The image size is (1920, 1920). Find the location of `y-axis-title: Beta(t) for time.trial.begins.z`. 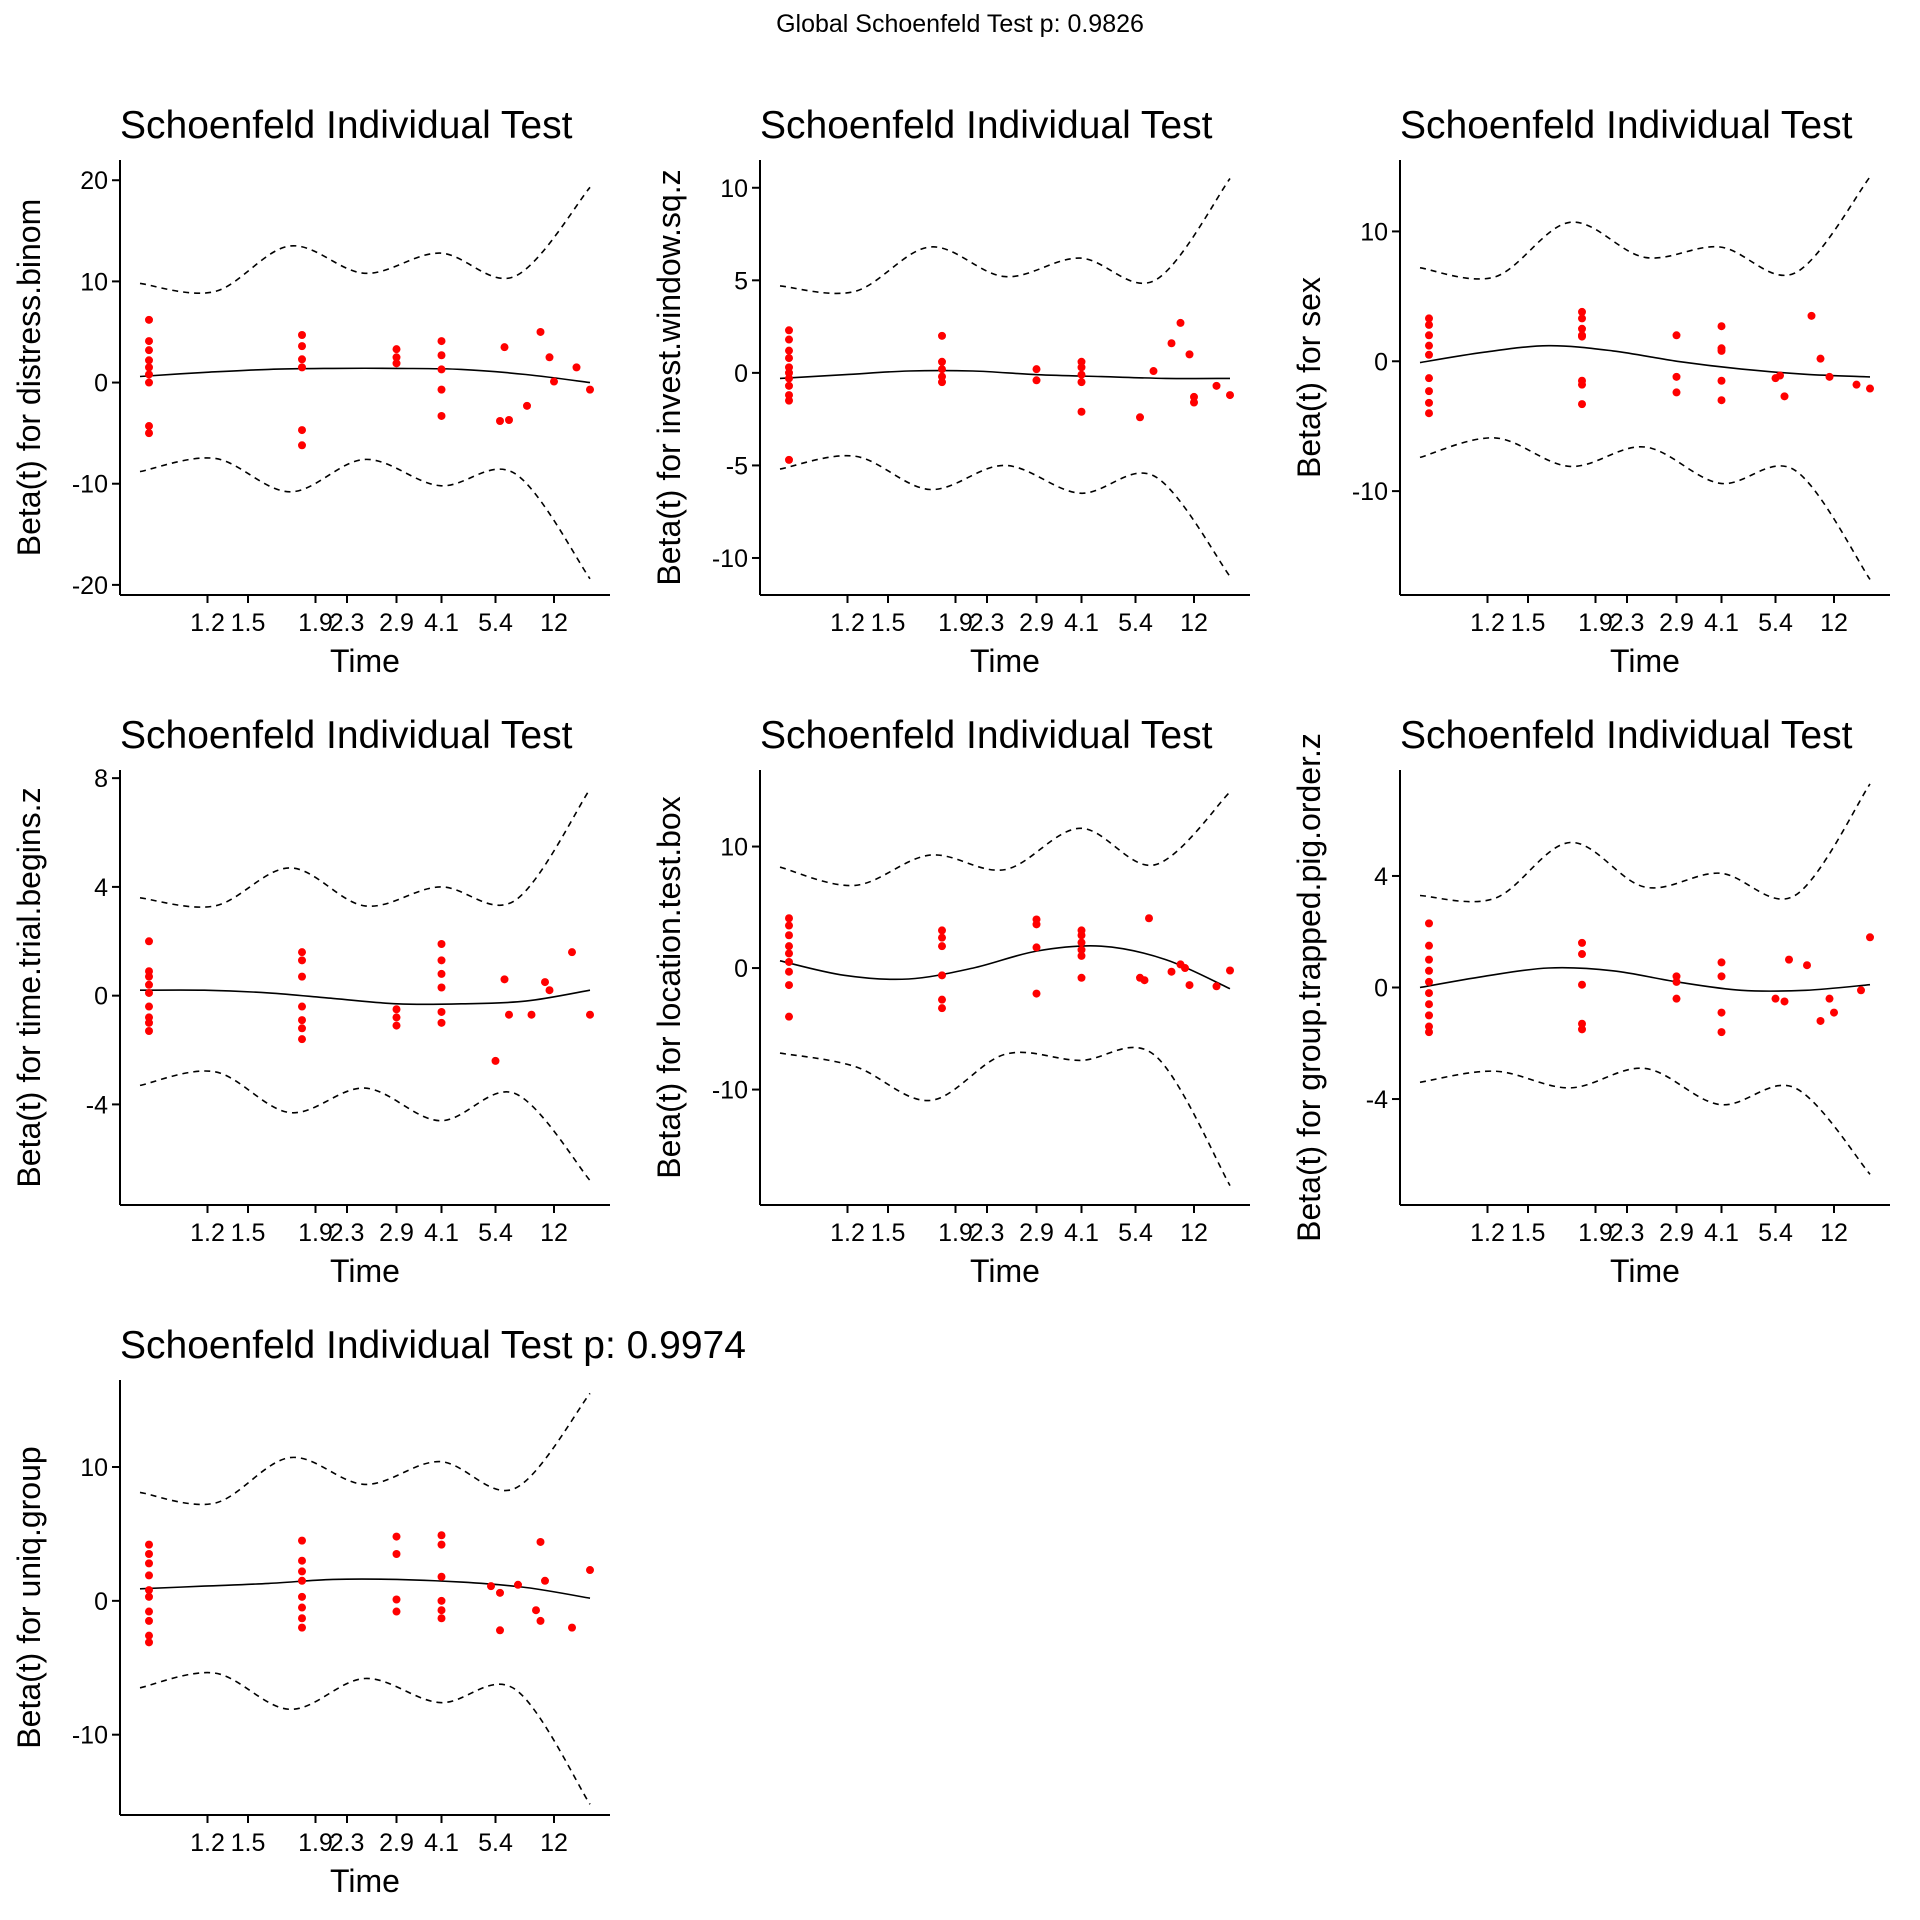

y-axis-title: Beta(t) for time.trial.begins.z is located at coordinates (29, 987).